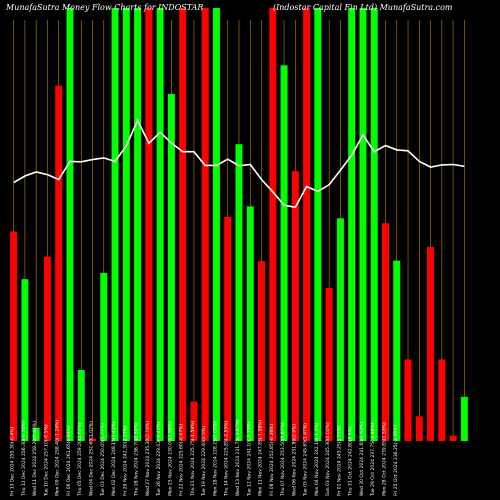 Image resolution: width=500 pixels, height=500 pixels. Describe the element at coordinates (69, 460) in the screenshot. I see `x-tick-label: Fri 06 Dec 2024 261.65(0.94%)` at that location.